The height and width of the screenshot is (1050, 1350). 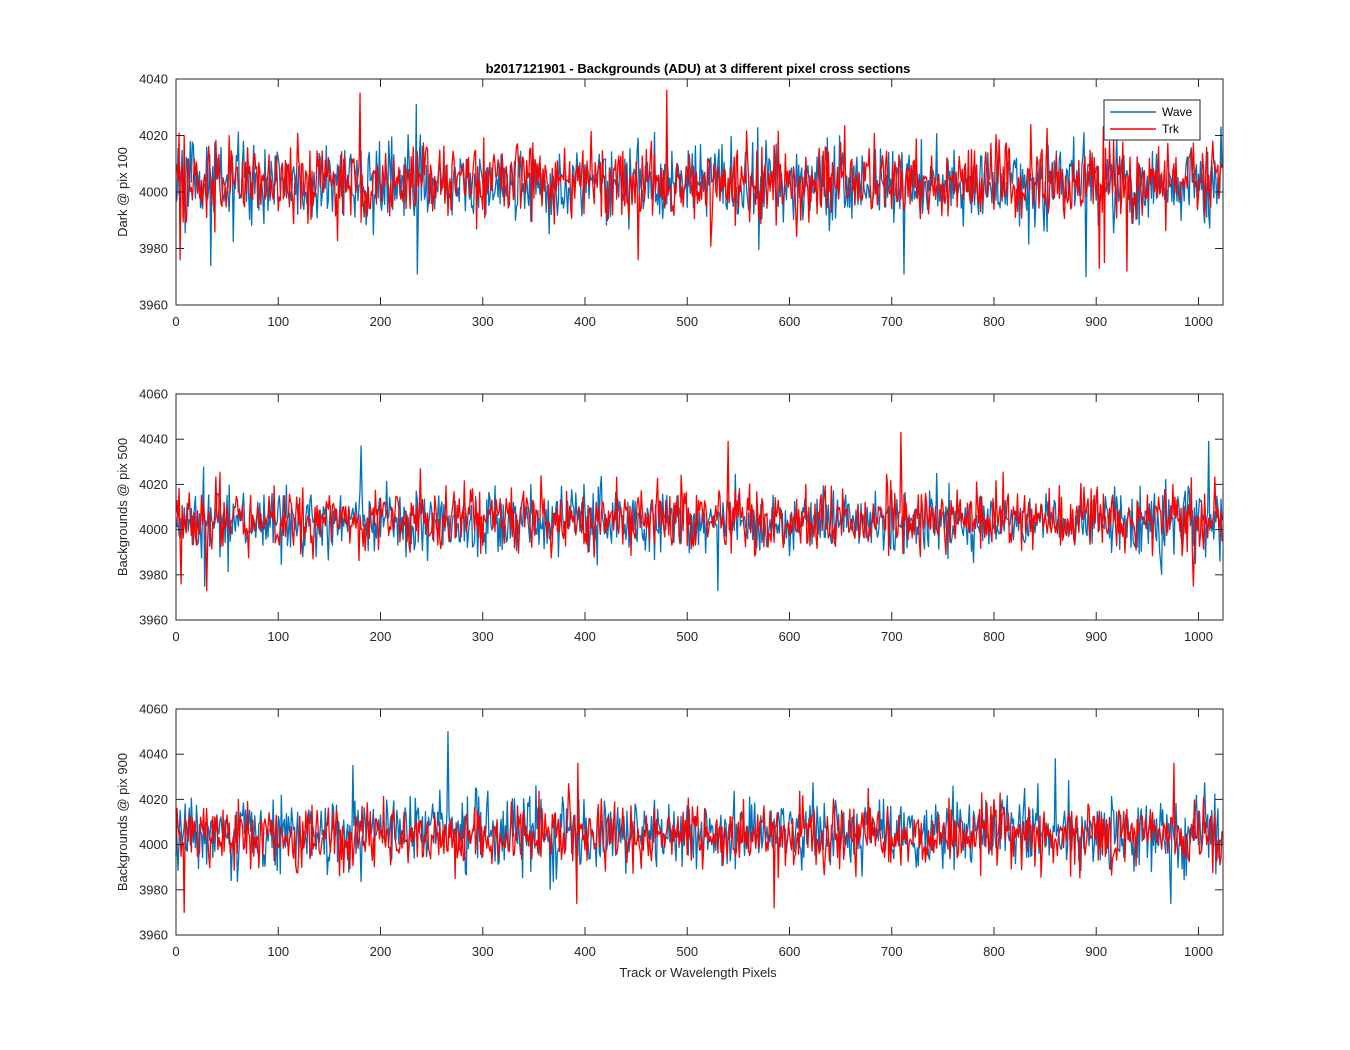 I want to click on legend-box, so click(x=1152, y=120).